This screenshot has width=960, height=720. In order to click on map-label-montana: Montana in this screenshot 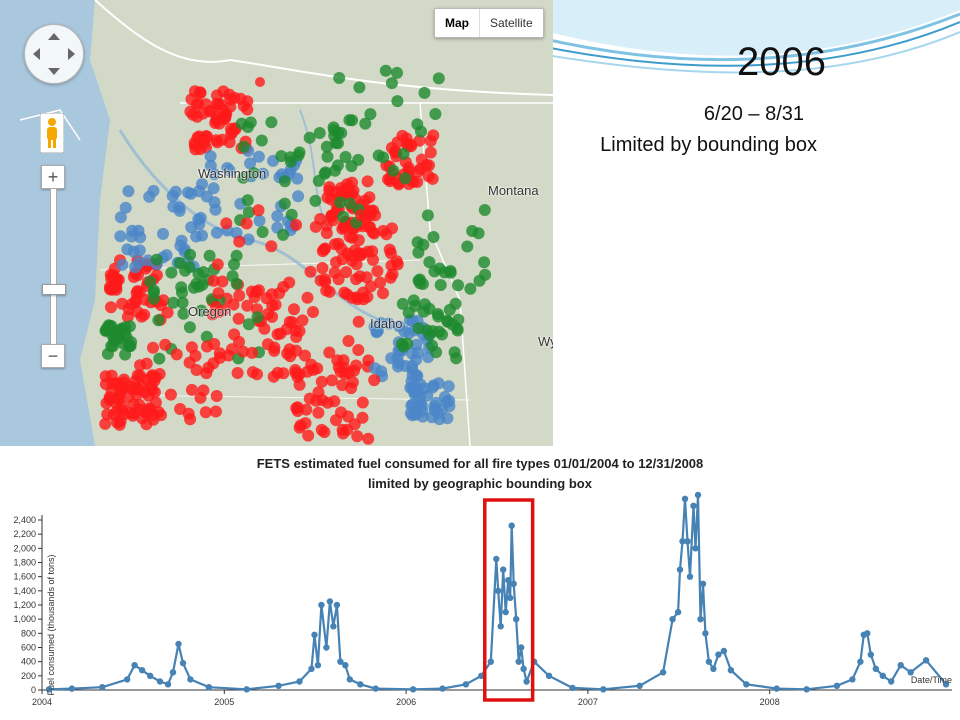, I will do `click(513, 190)`.